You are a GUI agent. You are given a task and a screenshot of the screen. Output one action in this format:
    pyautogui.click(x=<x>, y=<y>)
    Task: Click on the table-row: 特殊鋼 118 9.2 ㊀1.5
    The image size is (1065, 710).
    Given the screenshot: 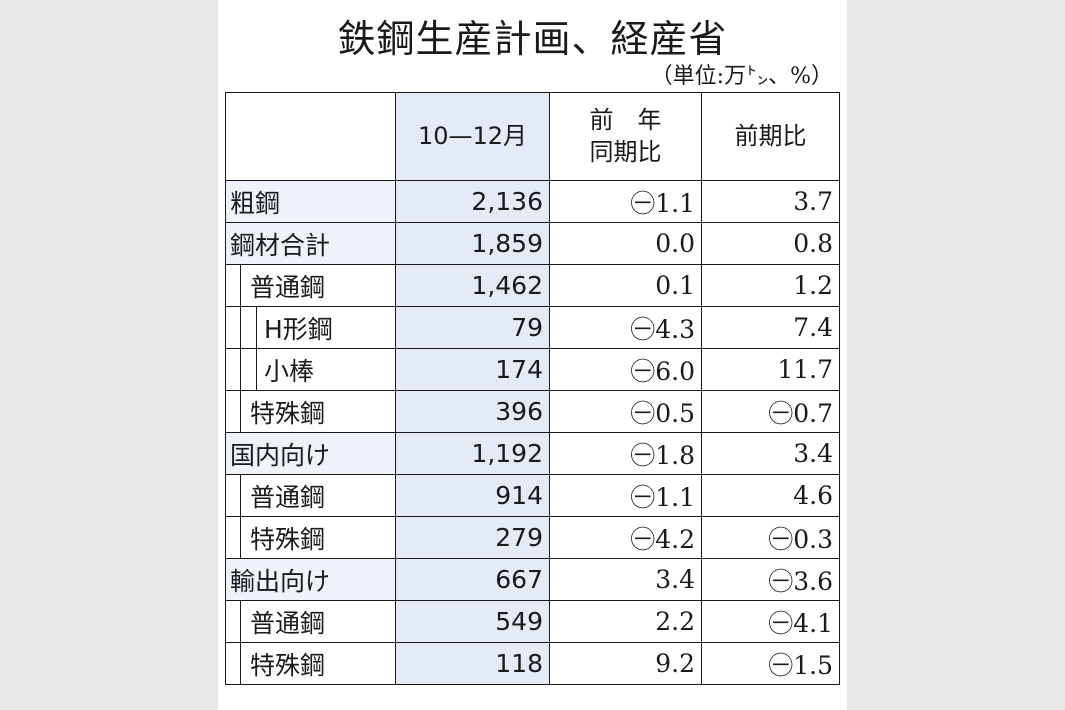 What is the action you would take?
    pyautogui.click(x=532, y=663)
    